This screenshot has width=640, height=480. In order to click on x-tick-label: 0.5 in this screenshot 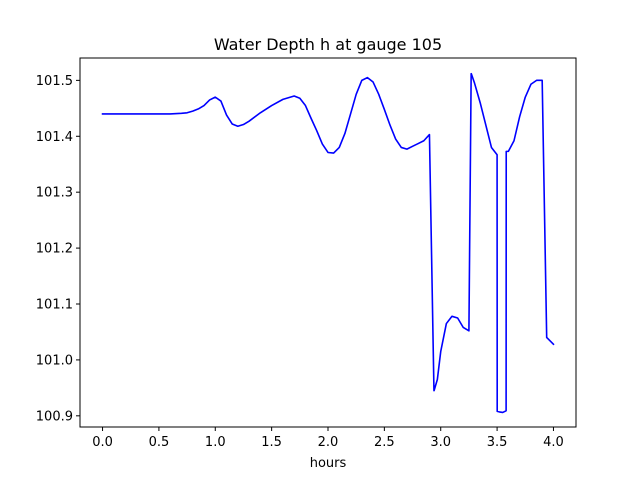, I will do `click(159, 442)`.